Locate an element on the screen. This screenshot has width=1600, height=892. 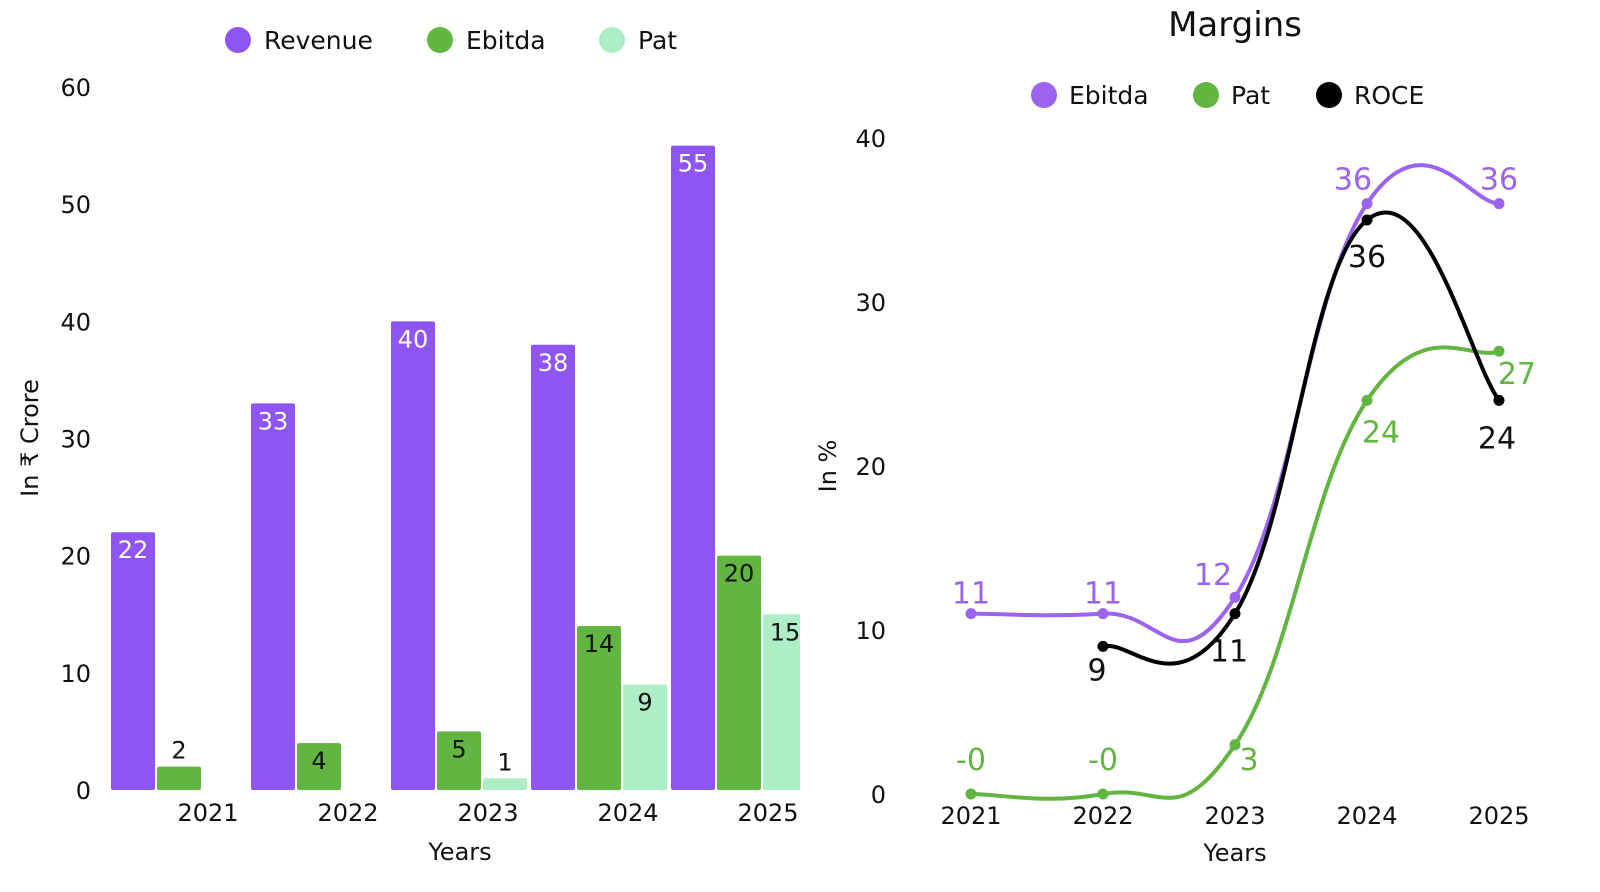
legend-marker-revenue is located at coordinates (238, 40).